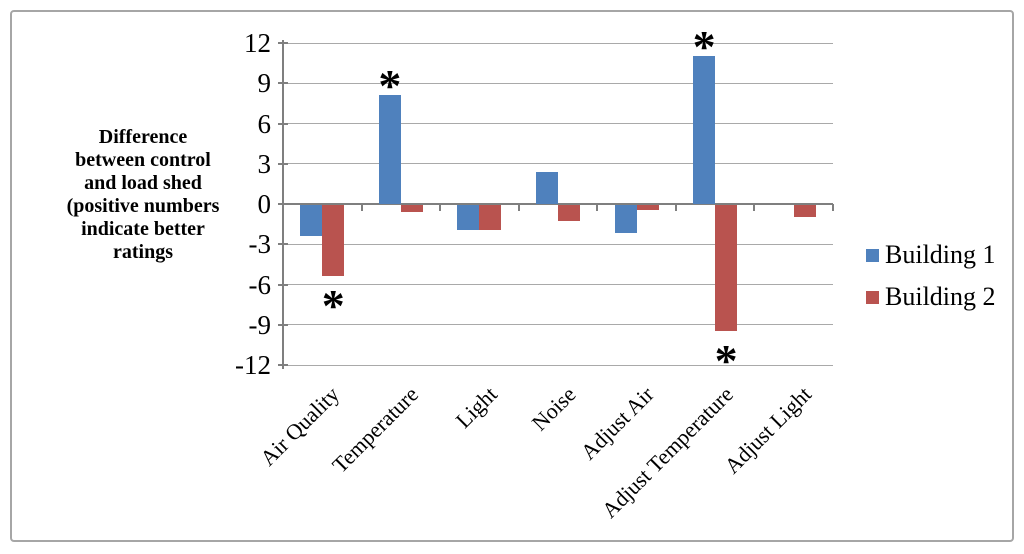 The width and height of the screenshot is (1024, 554). What do you see at coordinates (260, 244) in the screenshot?
I see `y-tick-label: -3` at bounding box center [260, 244].